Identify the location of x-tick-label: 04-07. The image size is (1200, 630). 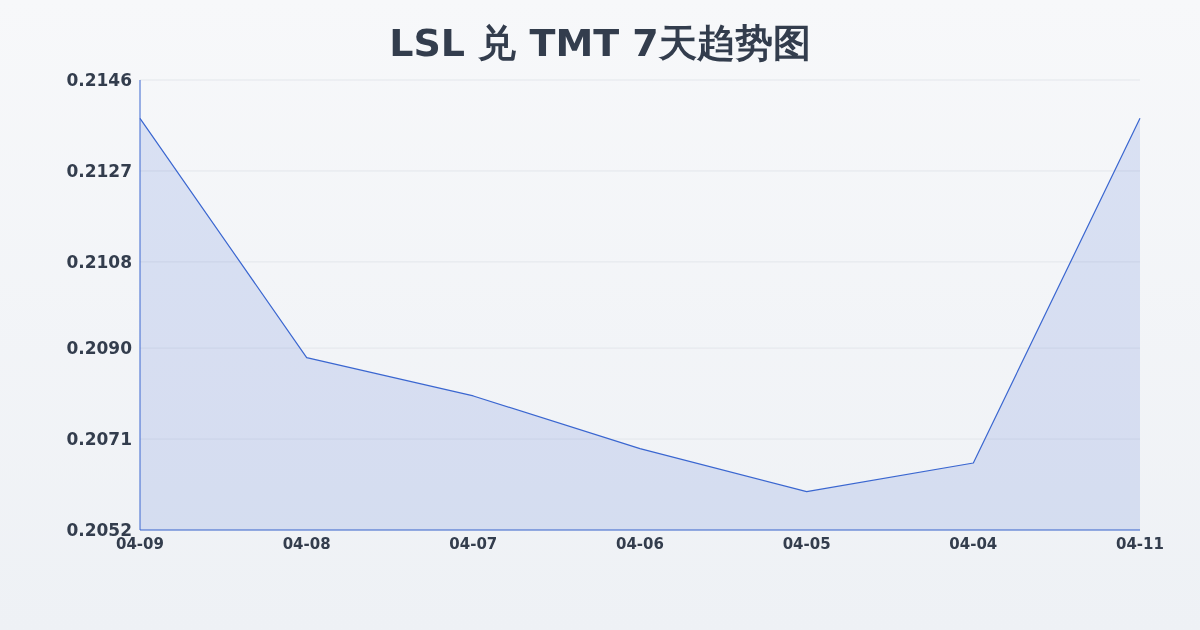
(473, 543).